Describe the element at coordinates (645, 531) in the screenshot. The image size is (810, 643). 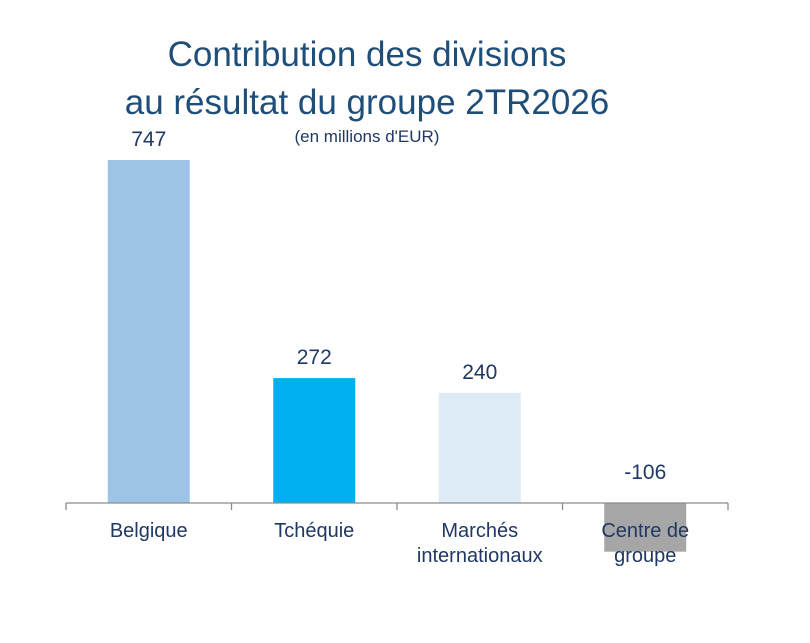
I see `category-label-3-0: Centre de` at that location.